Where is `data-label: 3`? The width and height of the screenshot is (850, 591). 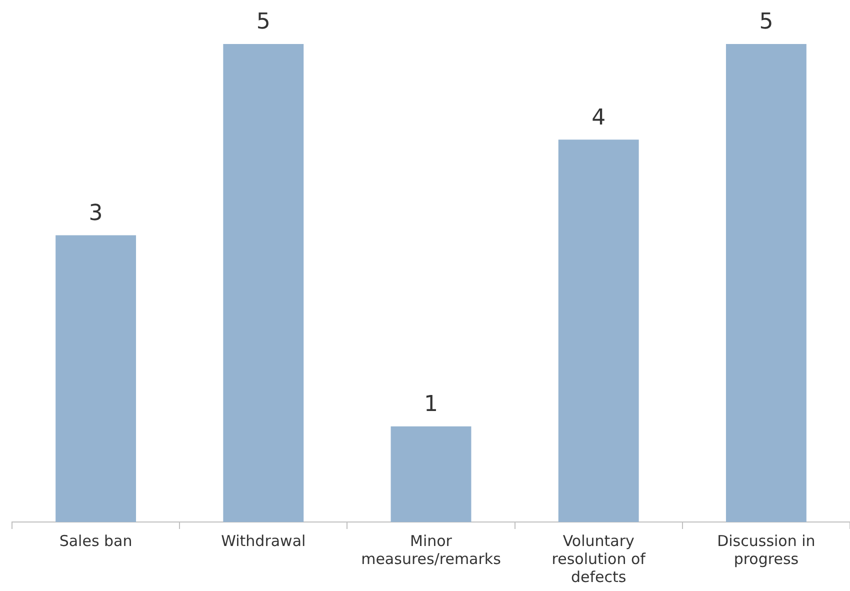 data-label: 3 is located at coordinates (95, 213).